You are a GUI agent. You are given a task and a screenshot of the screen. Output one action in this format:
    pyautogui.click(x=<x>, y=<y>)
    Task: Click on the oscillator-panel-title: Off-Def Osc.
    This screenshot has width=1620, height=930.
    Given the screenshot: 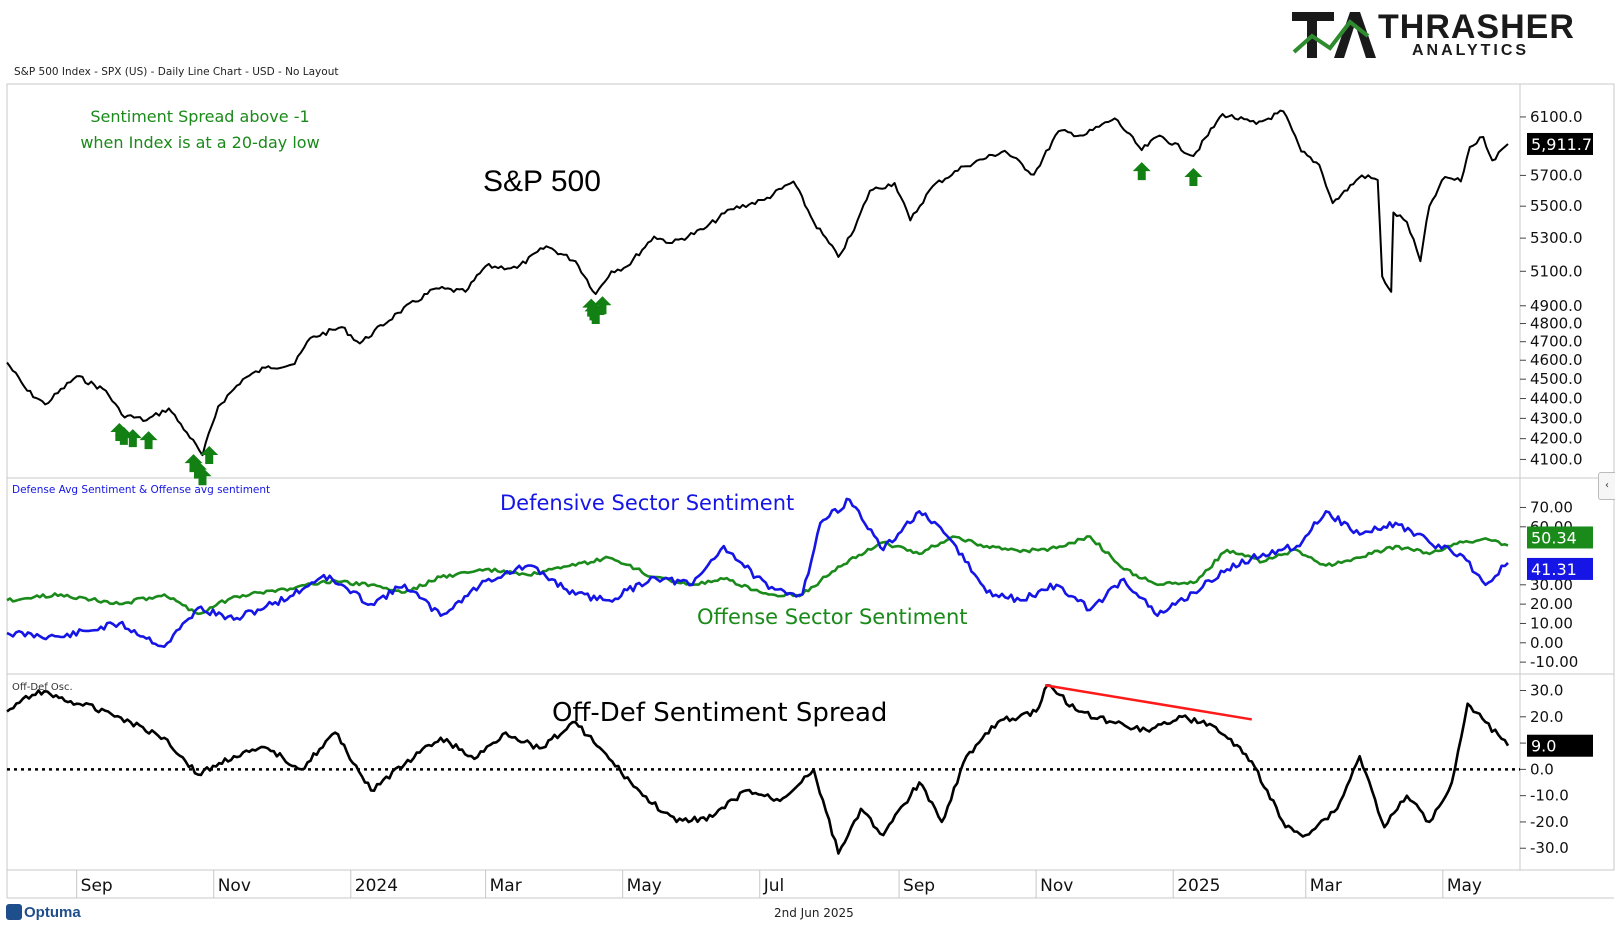 What is the action you would take?
    pyautogui.click(x=42, y=687)
    